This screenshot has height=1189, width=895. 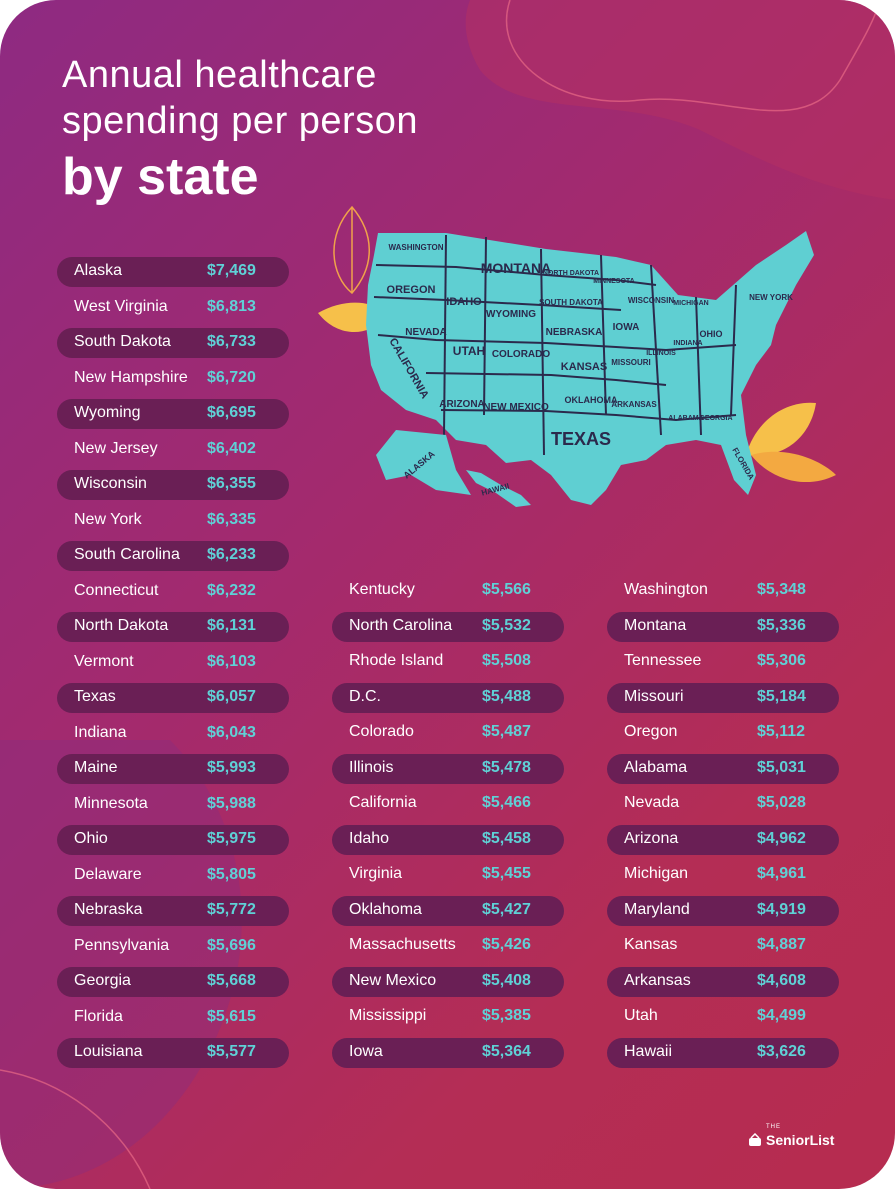 I want to click on table-row: Wyoming $6,695, so click(x=173, y=414).